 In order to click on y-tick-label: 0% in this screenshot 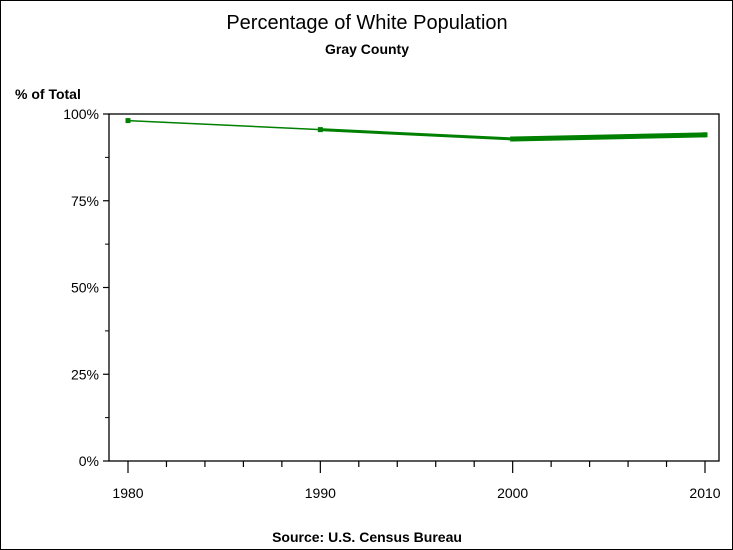, I will do `click(89, 461)`.